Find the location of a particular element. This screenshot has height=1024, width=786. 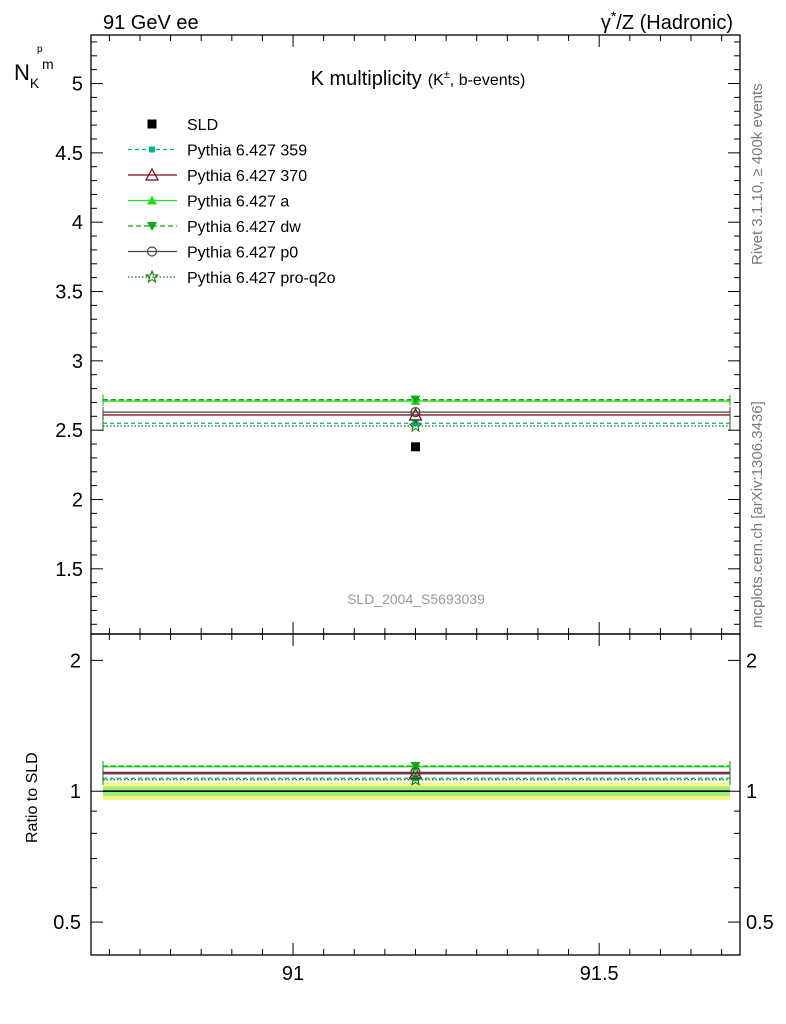

header-right: γ*/Z (Hadronic) is located at coordinates (667, 21).